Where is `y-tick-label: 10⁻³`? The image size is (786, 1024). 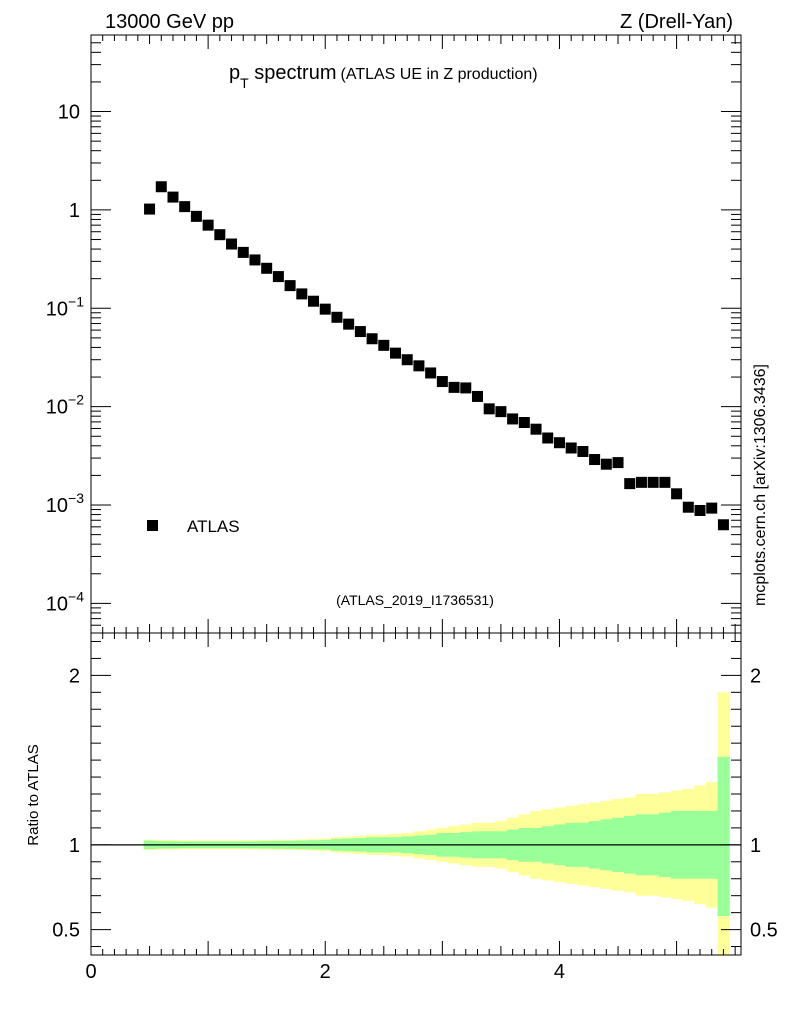 y-tick-label: 10⁻³ is located at coordinates (65, 503).